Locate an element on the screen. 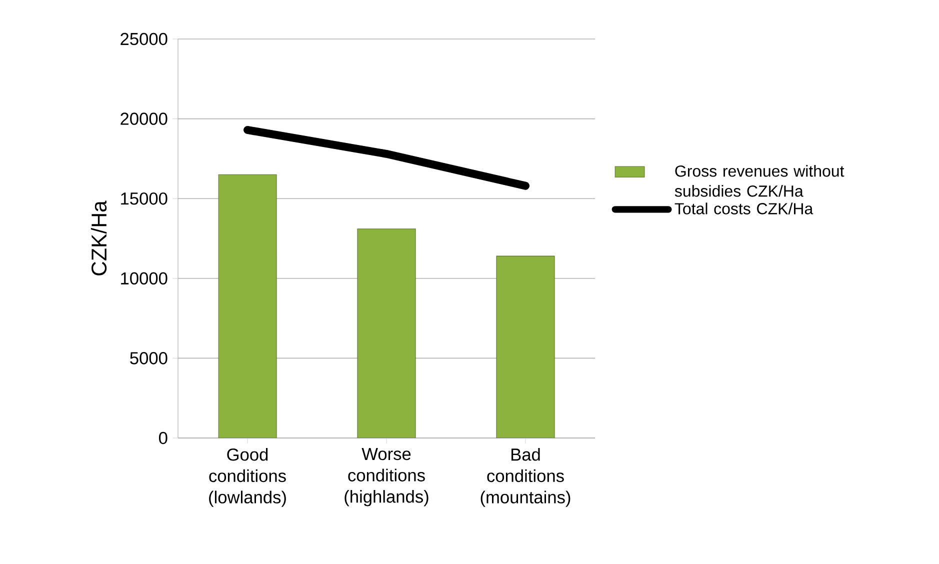  x-tick-label: Bad conditions (mountains) is located at coordinates (525, 477).